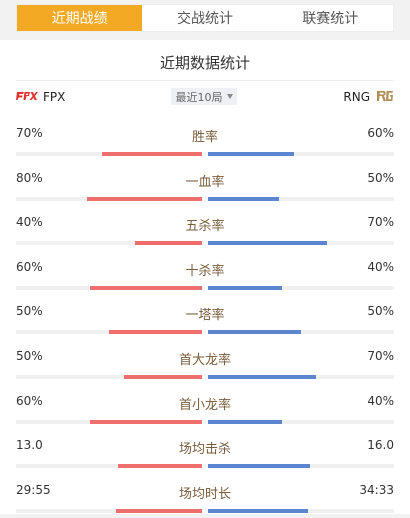 This screenshot has width=410, height=518. I want to click on left-team: FPX, so click(40, 97).